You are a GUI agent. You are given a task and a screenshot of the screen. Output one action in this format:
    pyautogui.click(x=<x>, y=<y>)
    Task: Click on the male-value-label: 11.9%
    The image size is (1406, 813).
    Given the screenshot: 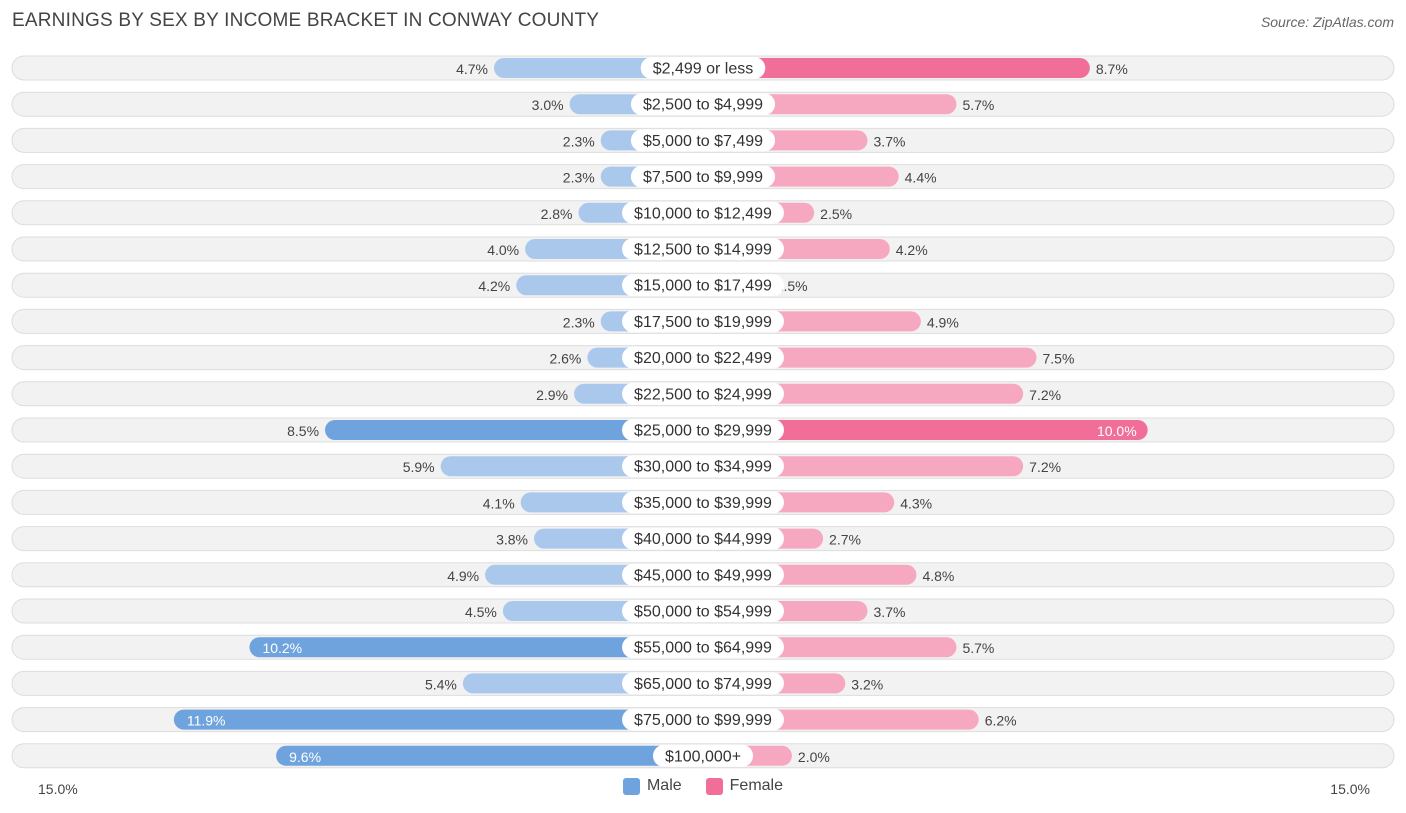 What is the action you would take?
    pyautogui.click(x=206, y=721)
    